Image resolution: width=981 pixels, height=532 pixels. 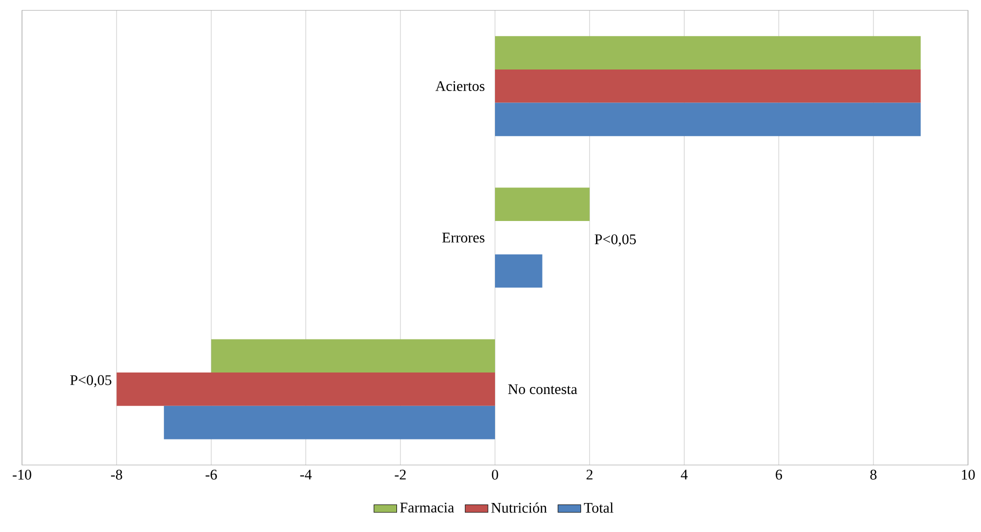 What do you see at coordinates (599, 507) in the screenshot?
I see `legend-label: Total` at bounding box center [599, 507].